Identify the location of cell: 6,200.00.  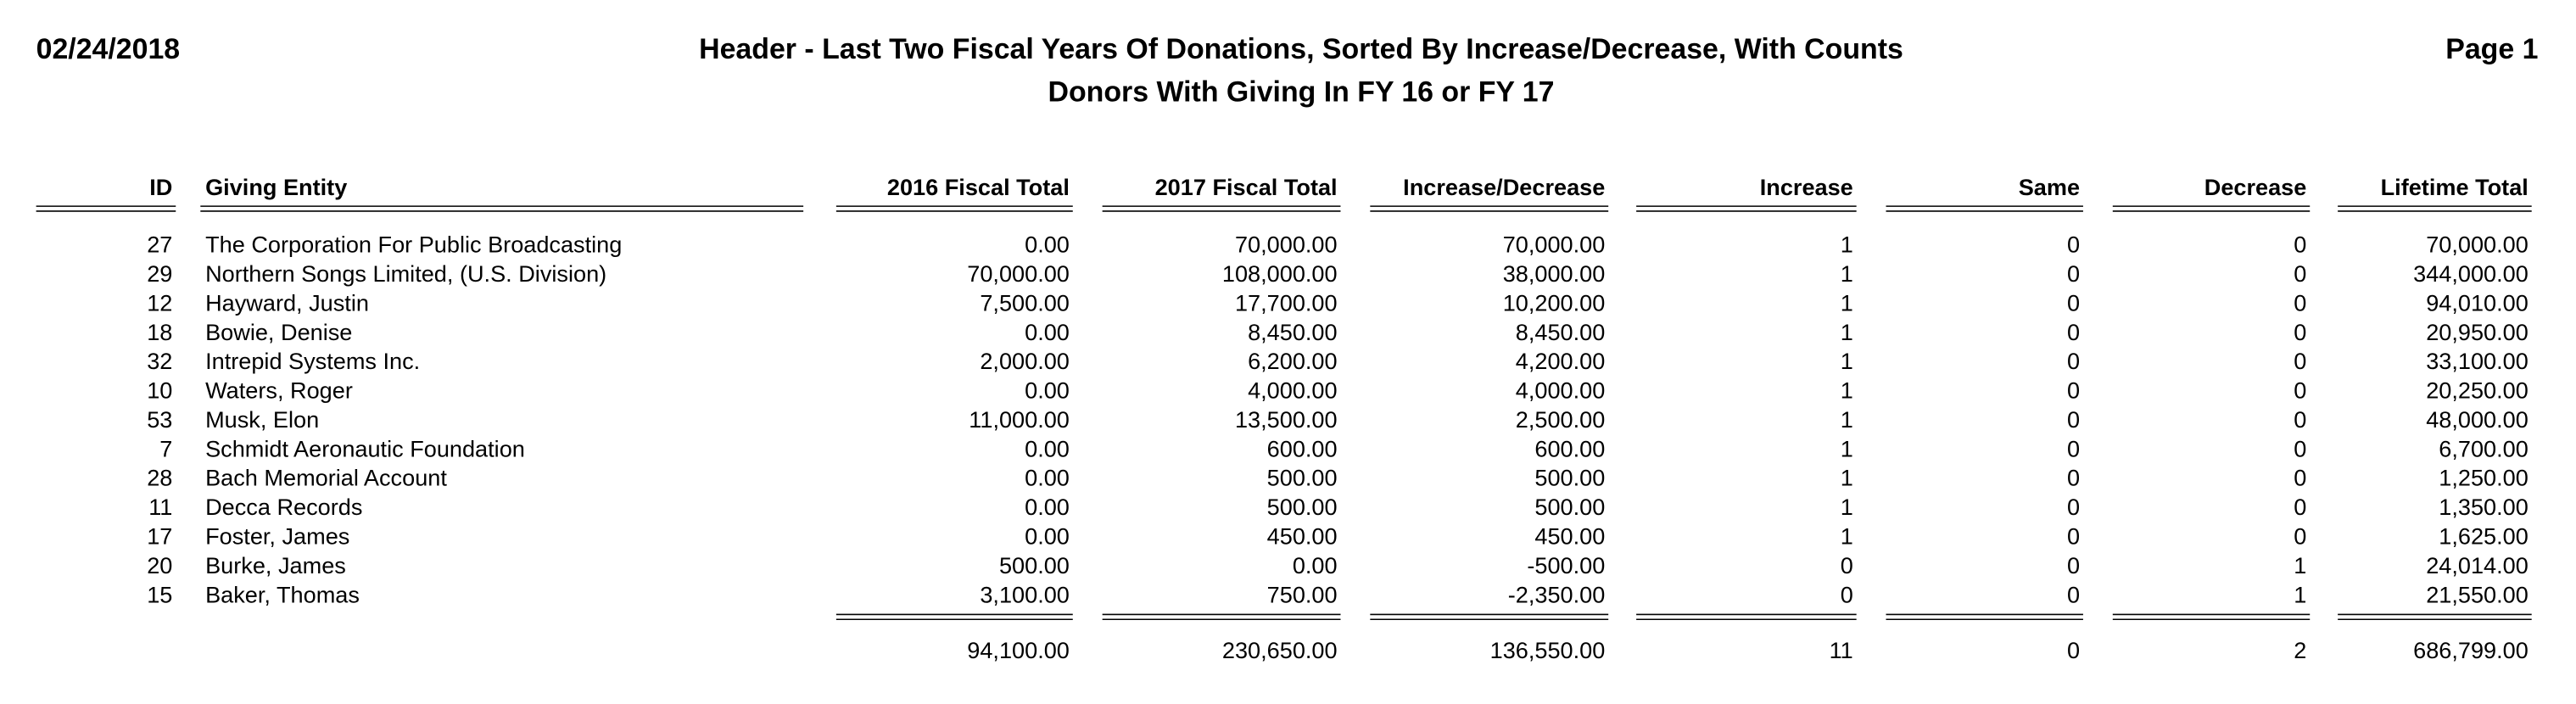
(1293, 361).